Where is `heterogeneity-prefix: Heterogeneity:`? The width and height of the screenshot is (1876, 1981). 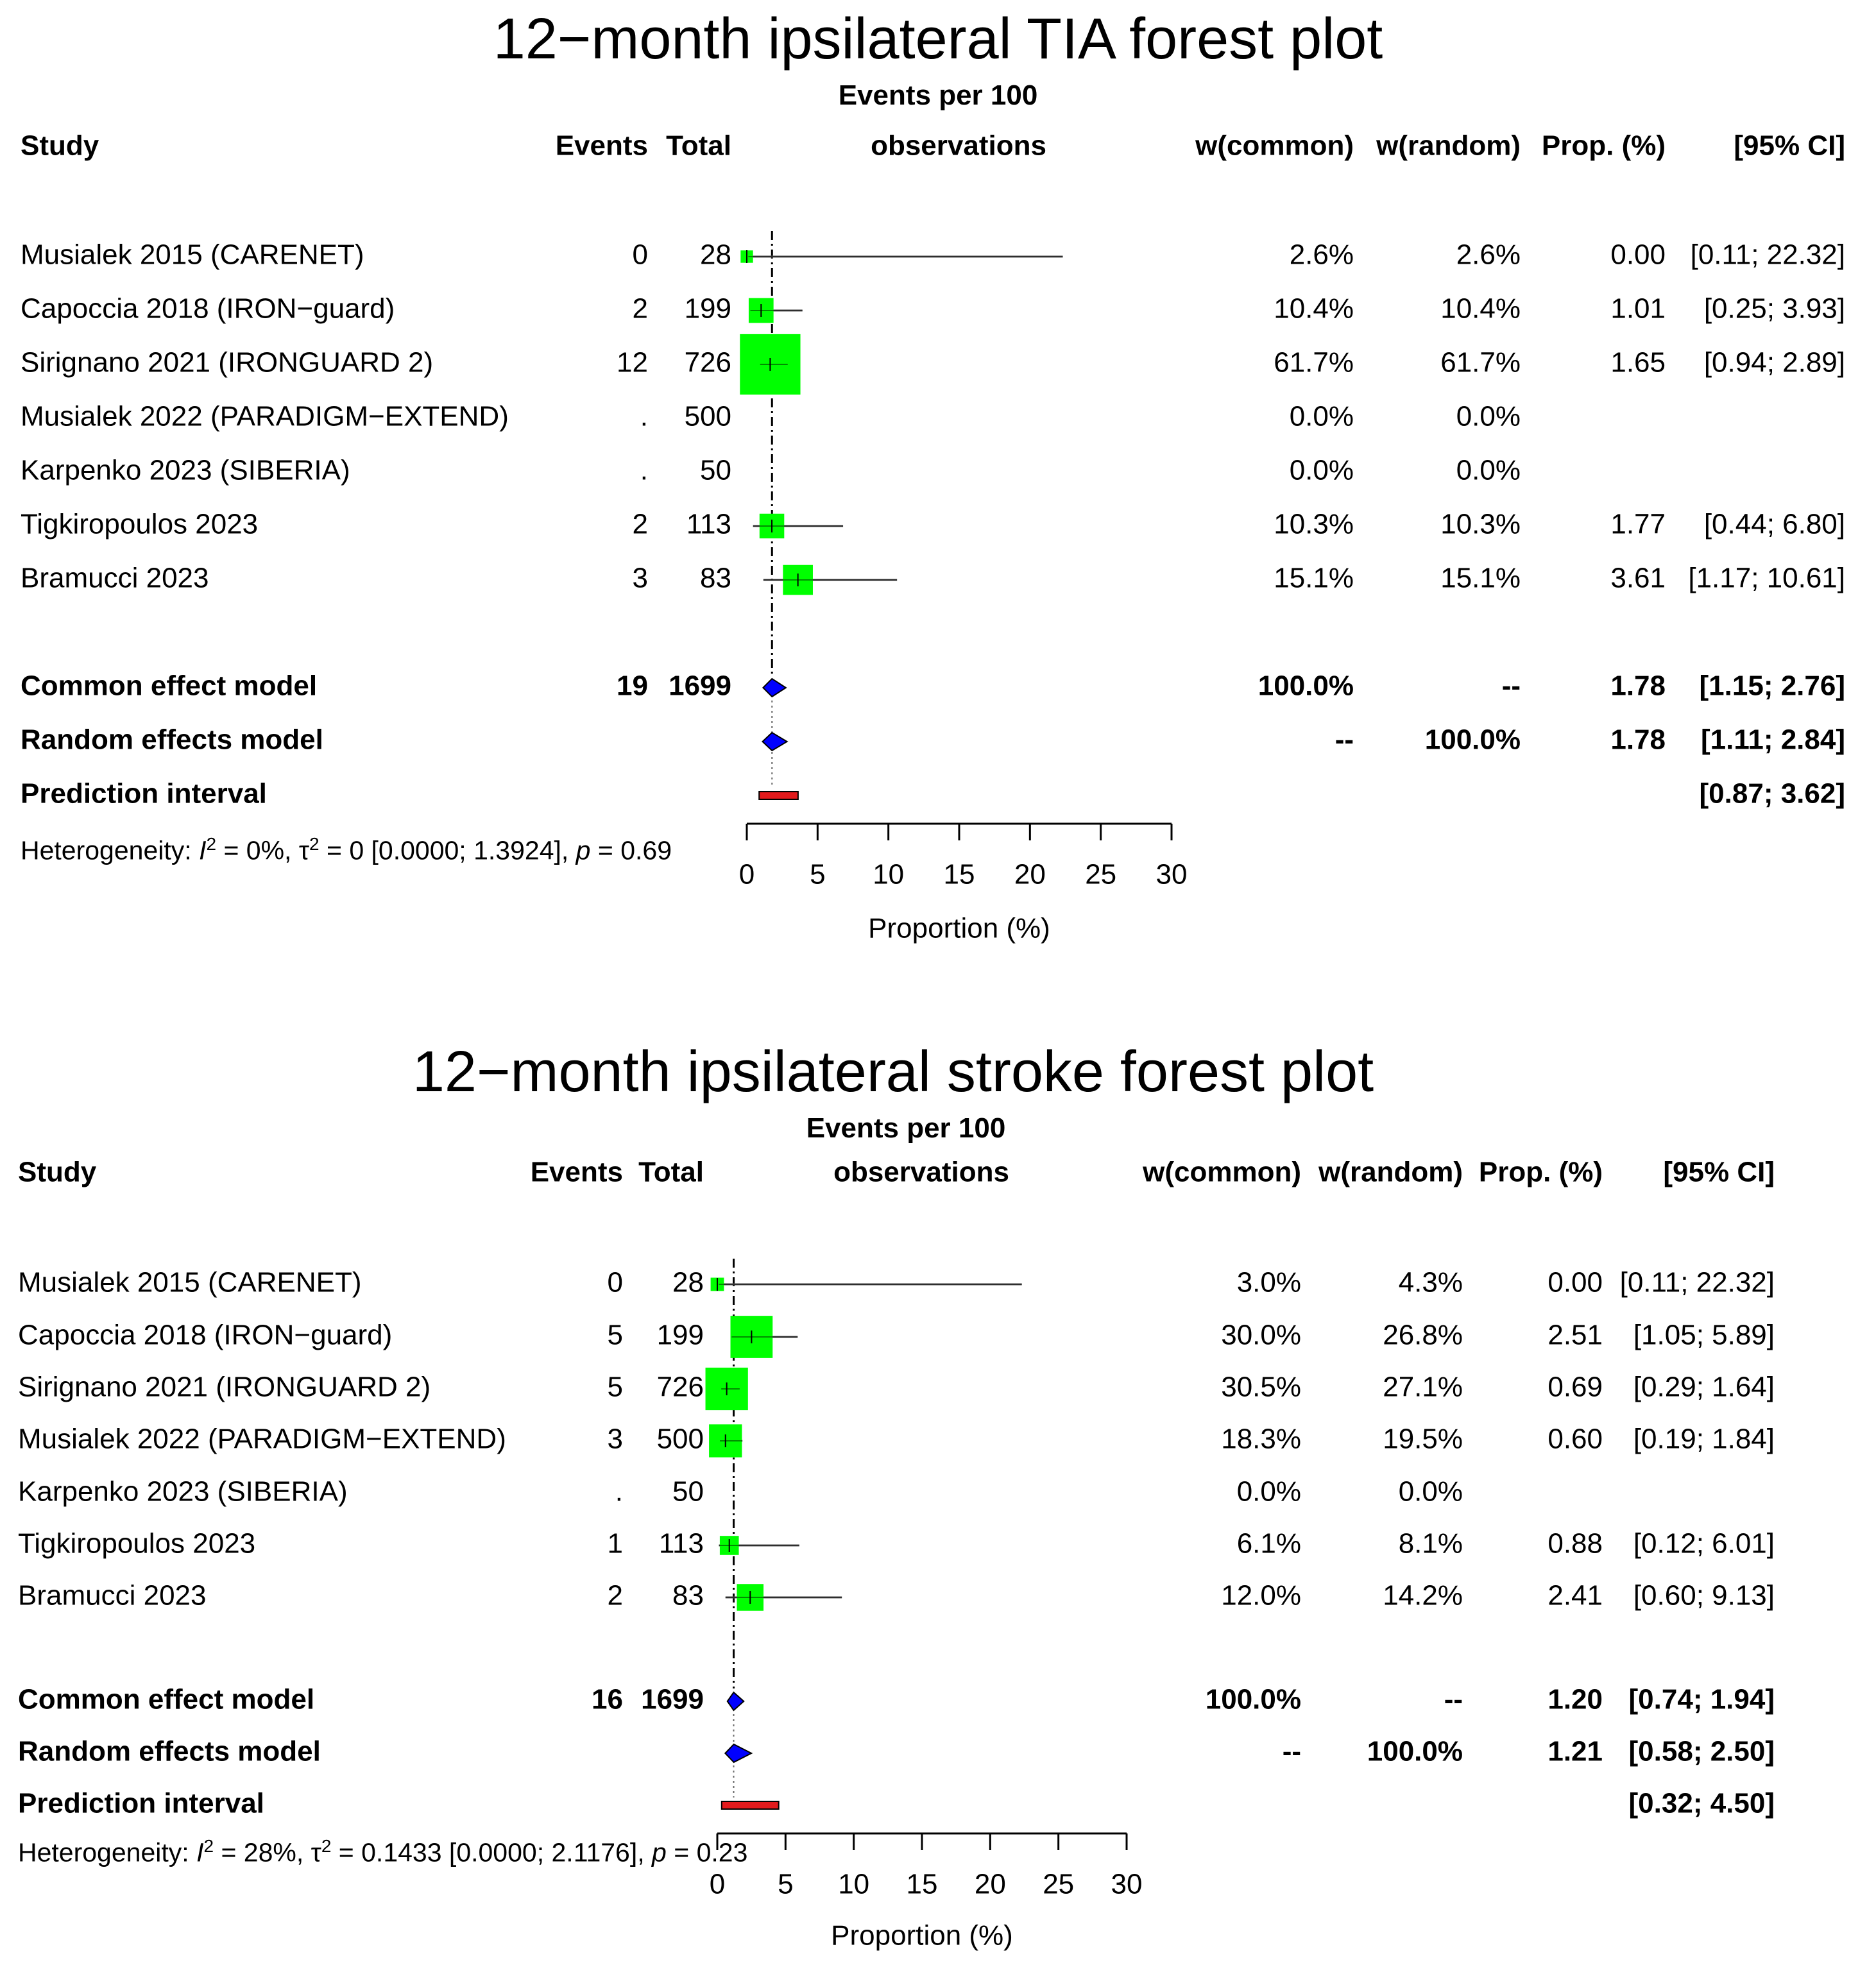 heterogeneity-prefix: Heterogeneity: is located at coordinates (107, 1852).